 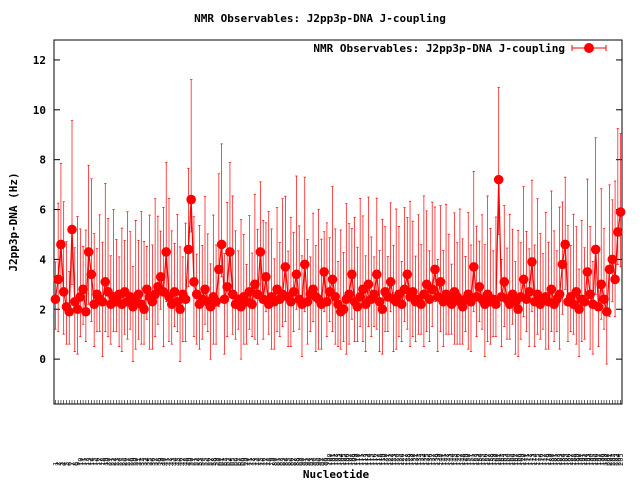 What do you see at coordinates (621, 459) in the screenshot?
I see `x-tick-label: 205` at bounding box center [621, 459].